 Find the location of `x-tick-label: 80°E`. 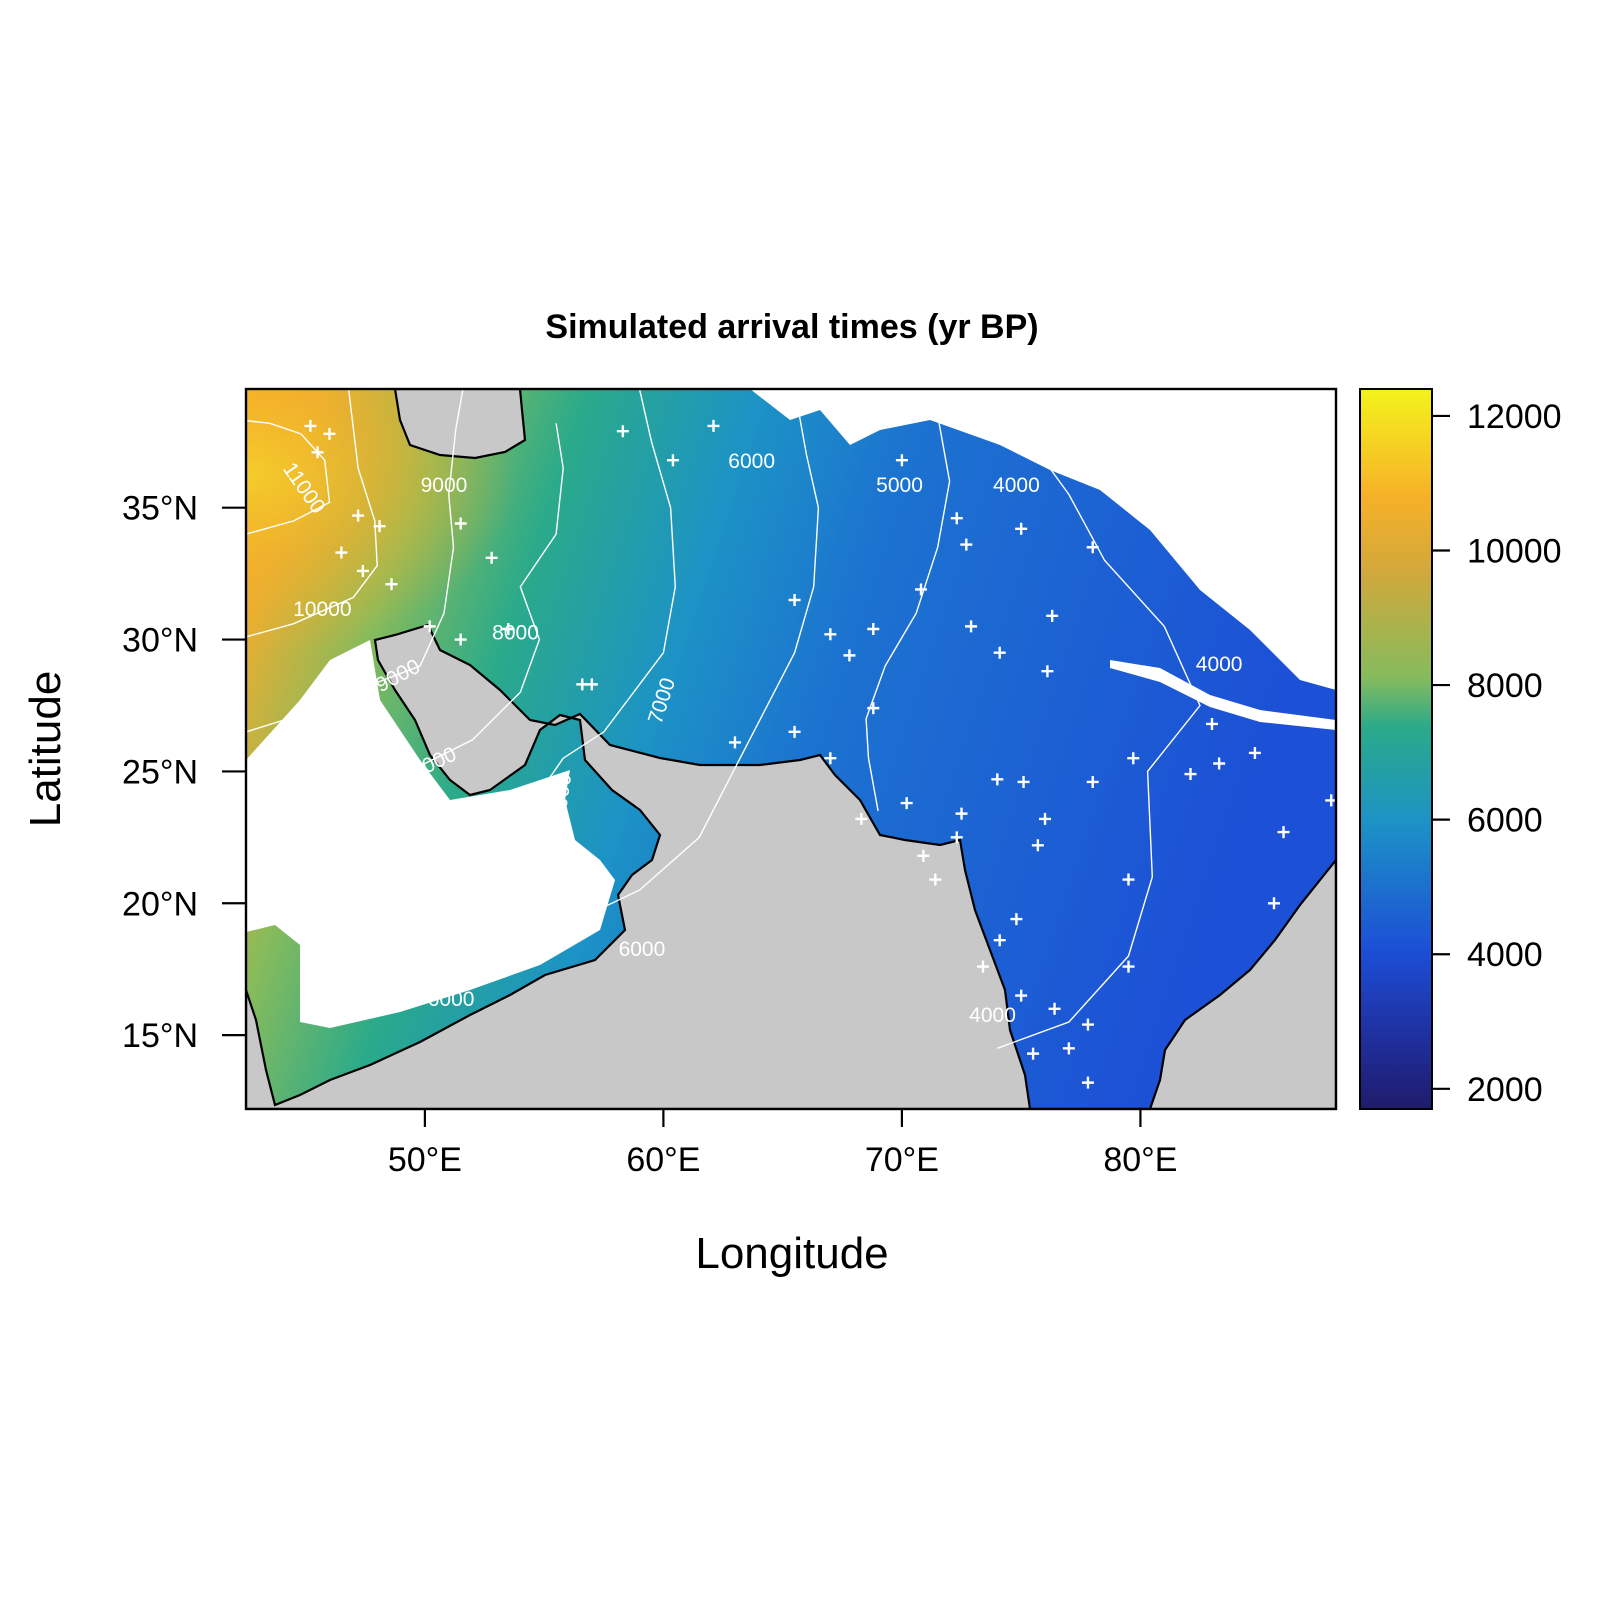

x-tick-label: 80°E is located at coordinates (1140, 1160).